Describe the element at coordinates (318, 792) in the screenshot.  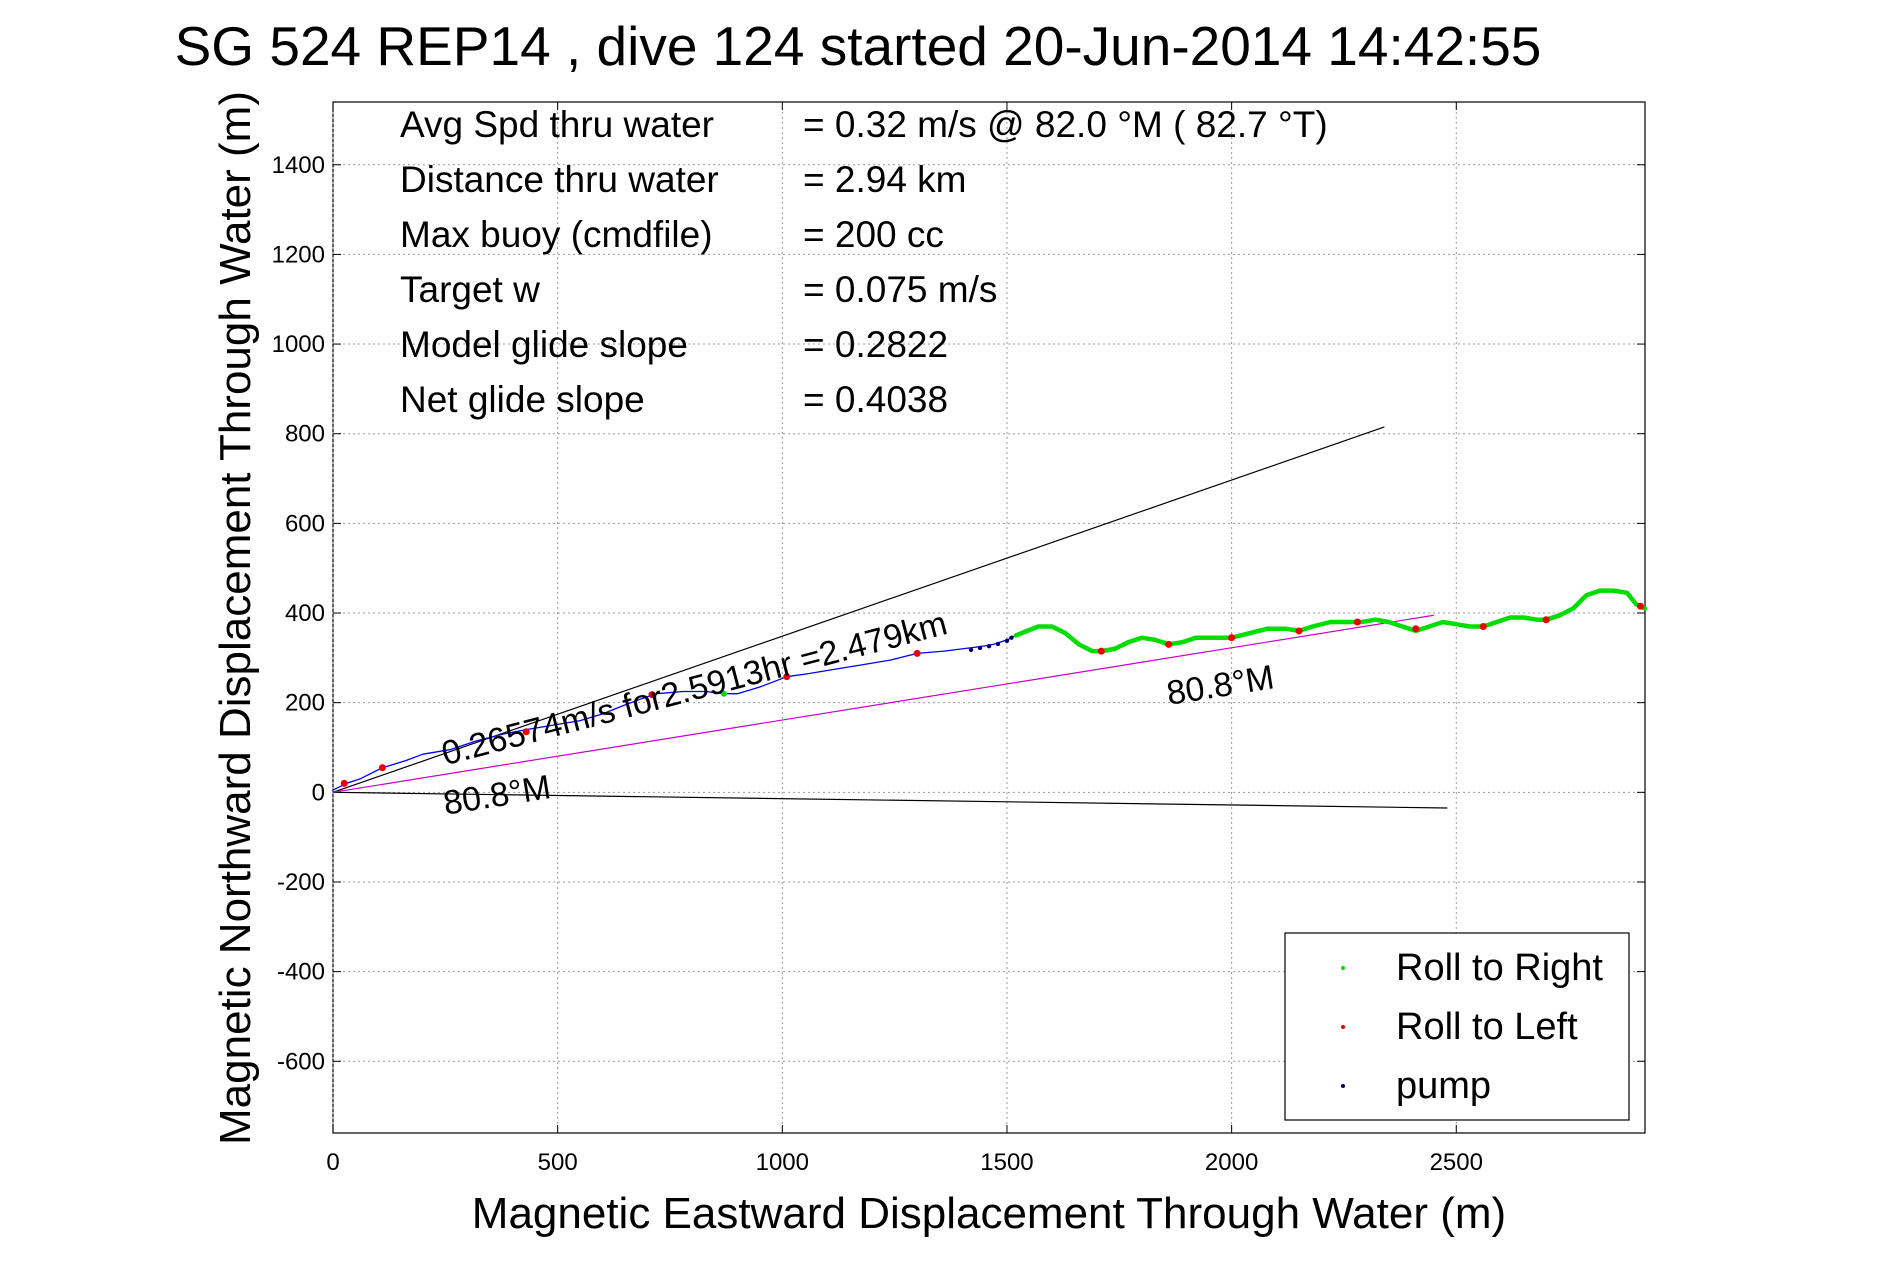
I see `y-tick-label: 0` at that location.